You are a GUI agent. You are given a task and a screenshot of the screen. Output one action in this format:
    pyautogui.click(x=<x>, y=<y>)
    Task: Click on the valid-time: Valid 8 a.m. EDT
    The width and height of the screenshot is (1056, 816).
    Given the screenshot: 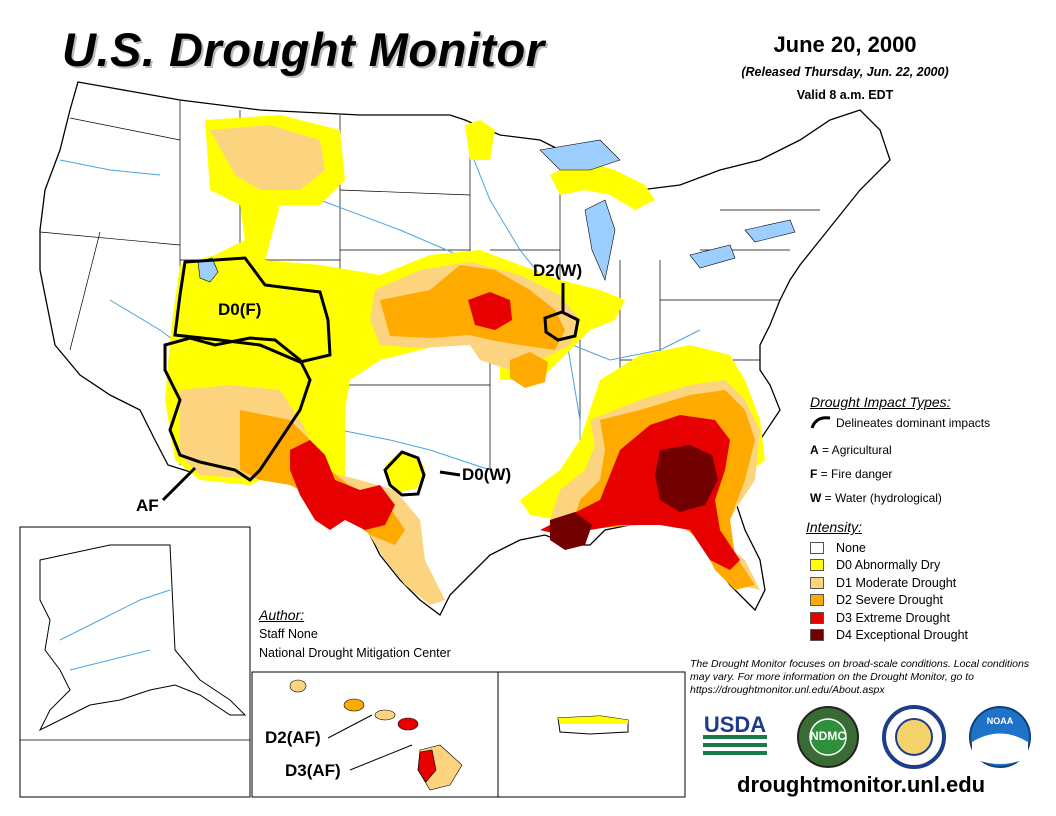 What is the action you would take?
    pyautogui.click(x=845, y=95)
    